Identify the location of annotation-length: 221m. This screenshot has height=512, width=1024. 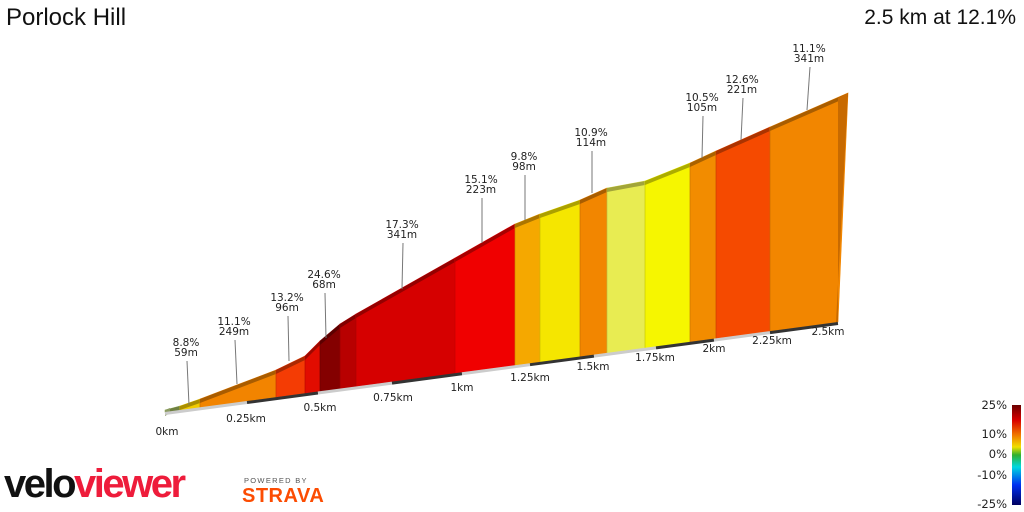
(742, 90).